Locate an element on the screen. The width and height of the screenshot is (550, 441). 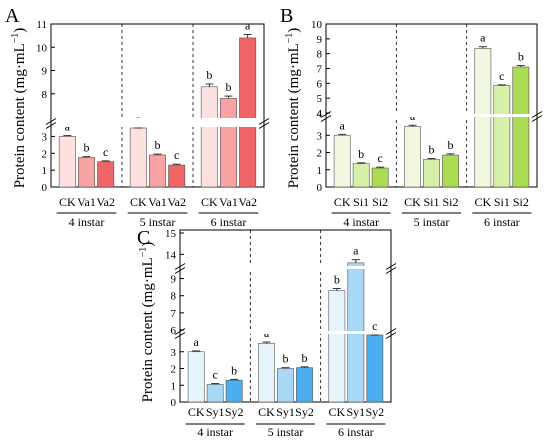
panel-b-y-tick-label: 2 is located at coordinates (320, 154).